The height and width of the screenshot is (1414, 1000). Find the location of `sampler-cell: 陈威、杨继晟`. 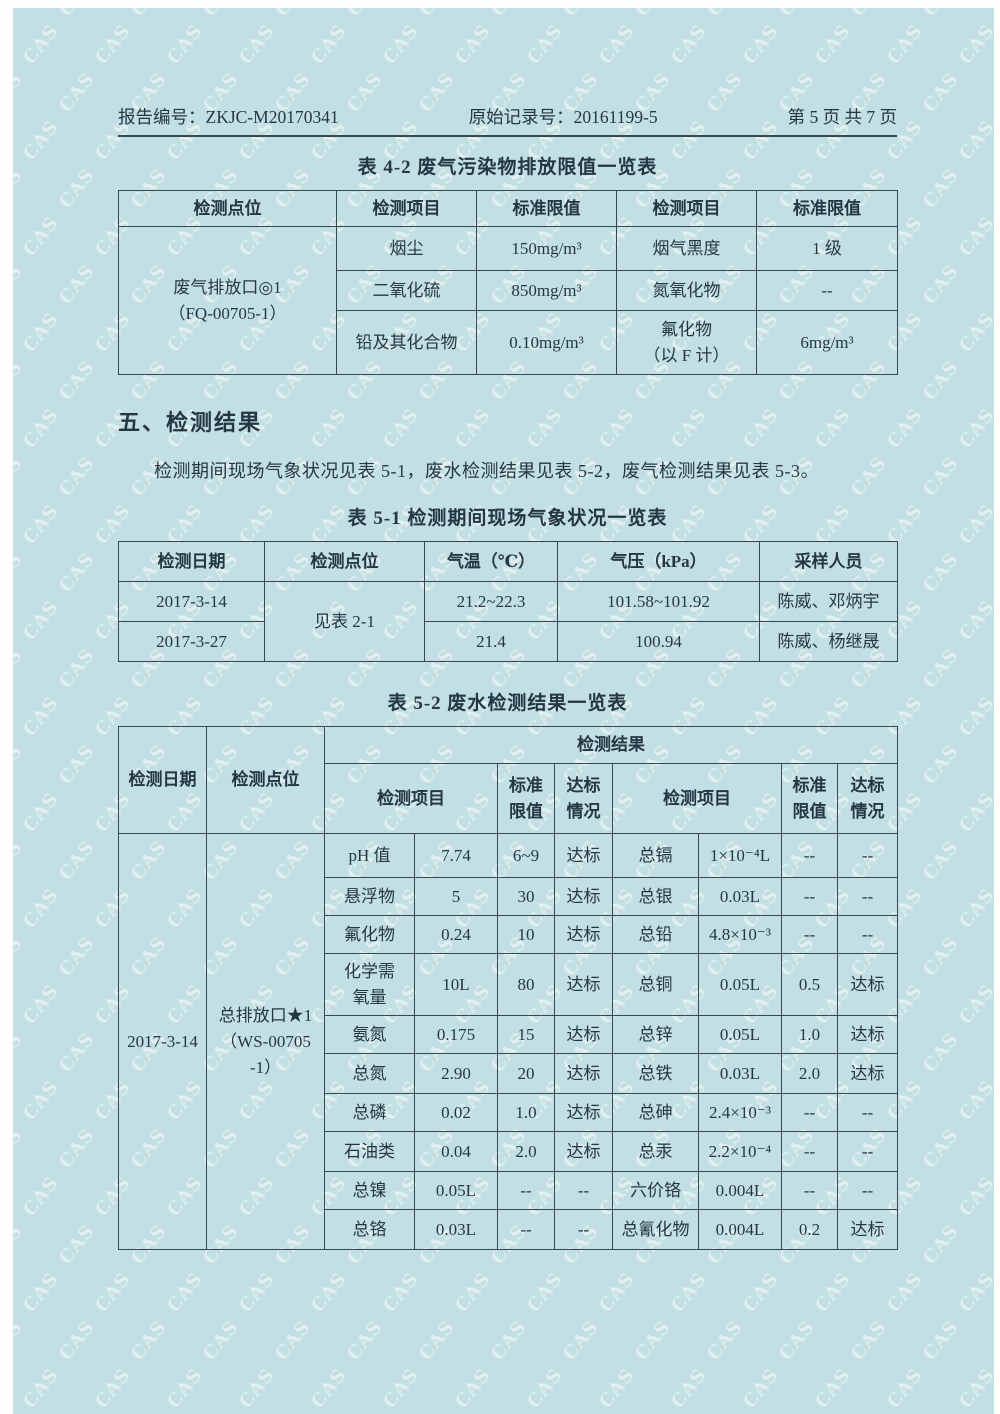

sampler-cell: 陈威、杨继晟 is located at coordinates (828, 641).